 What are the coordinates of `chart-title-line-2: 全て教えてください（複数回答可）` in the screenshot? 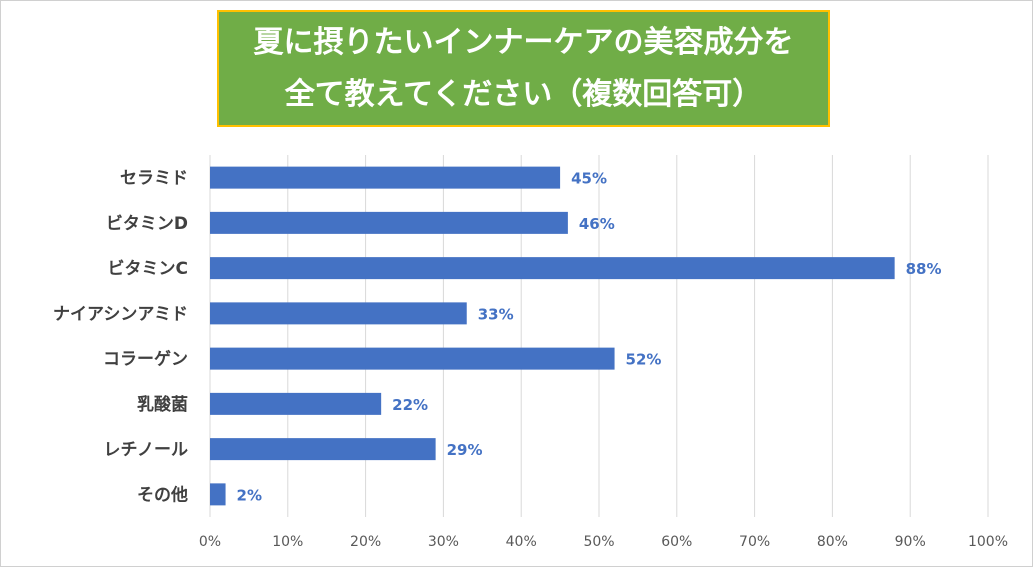 It's located at (523, 94).